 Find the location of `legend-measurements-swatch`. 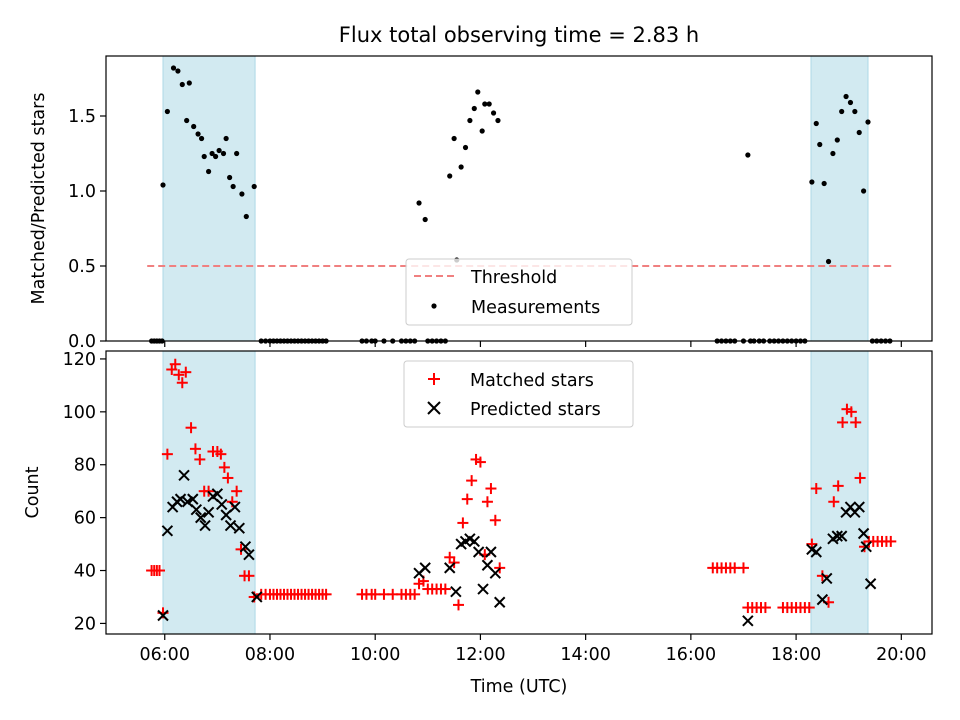

legend-measurements-swatch is located at coordinates (434, 306).